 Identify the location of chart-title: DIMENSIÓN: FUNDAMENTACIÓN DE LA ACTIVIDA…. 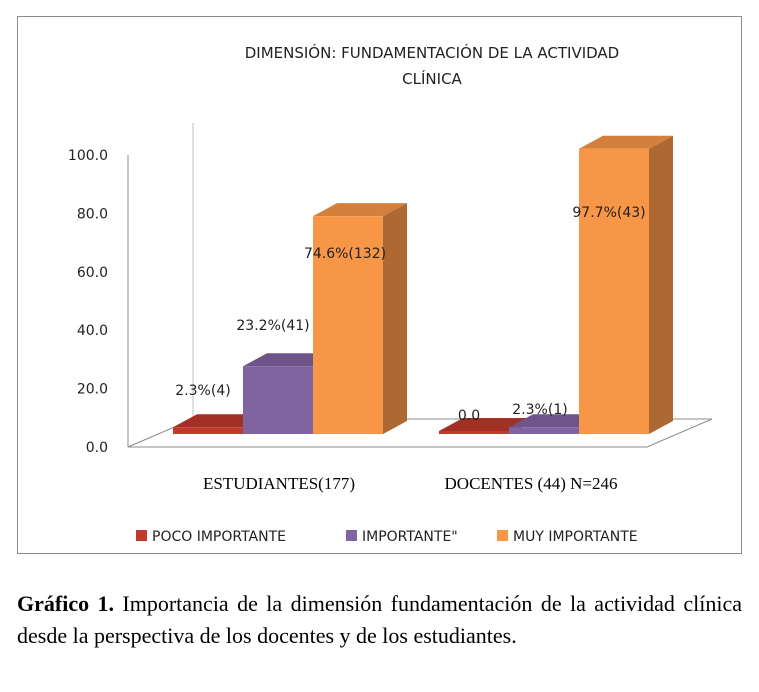
(432, 52).